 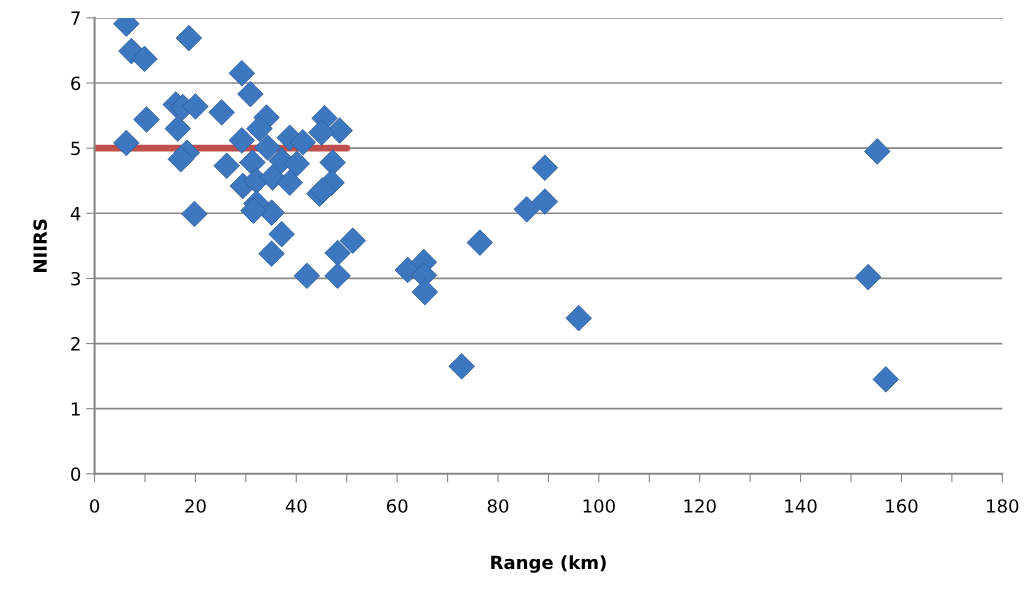 I want to click on x-tick-label: 180, so click(x=1003, y=506).